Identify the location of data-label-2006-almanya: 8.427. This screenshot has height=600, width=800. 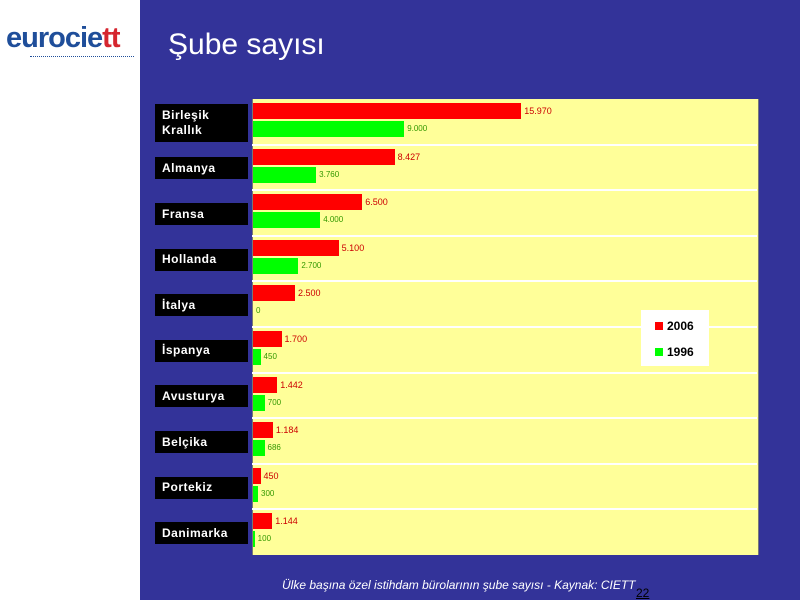
(409, 156).